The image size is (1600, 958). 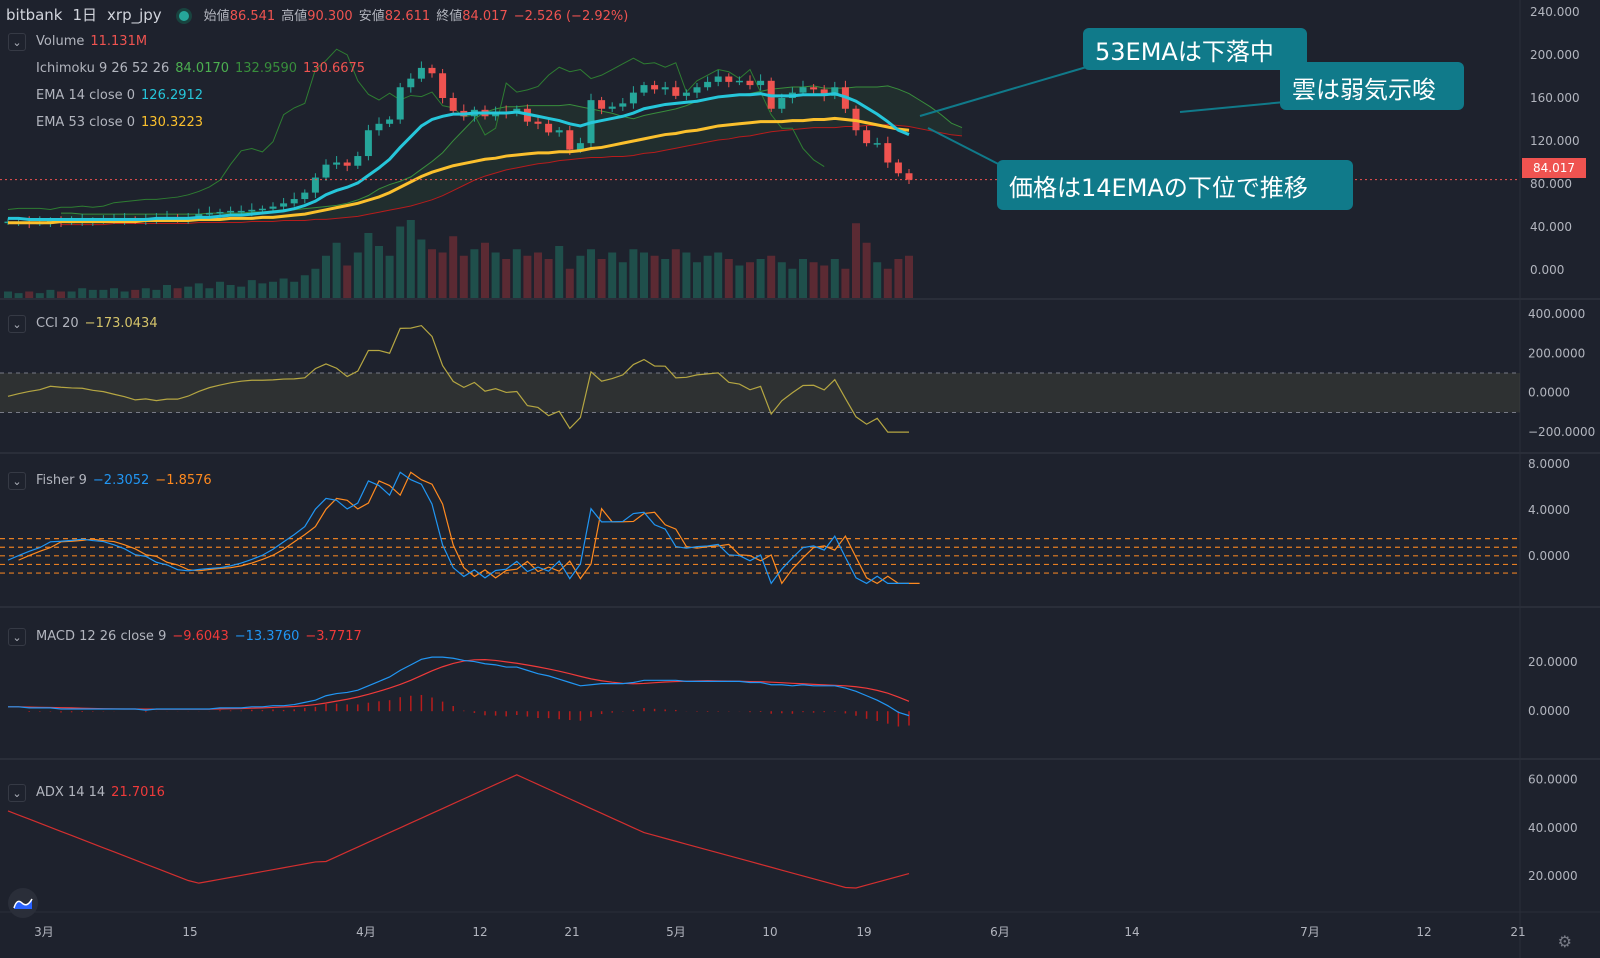 What do you see at coordinates (760, 393) in the screenshot?
I see `cci-band` at bounding box center [760, 393].